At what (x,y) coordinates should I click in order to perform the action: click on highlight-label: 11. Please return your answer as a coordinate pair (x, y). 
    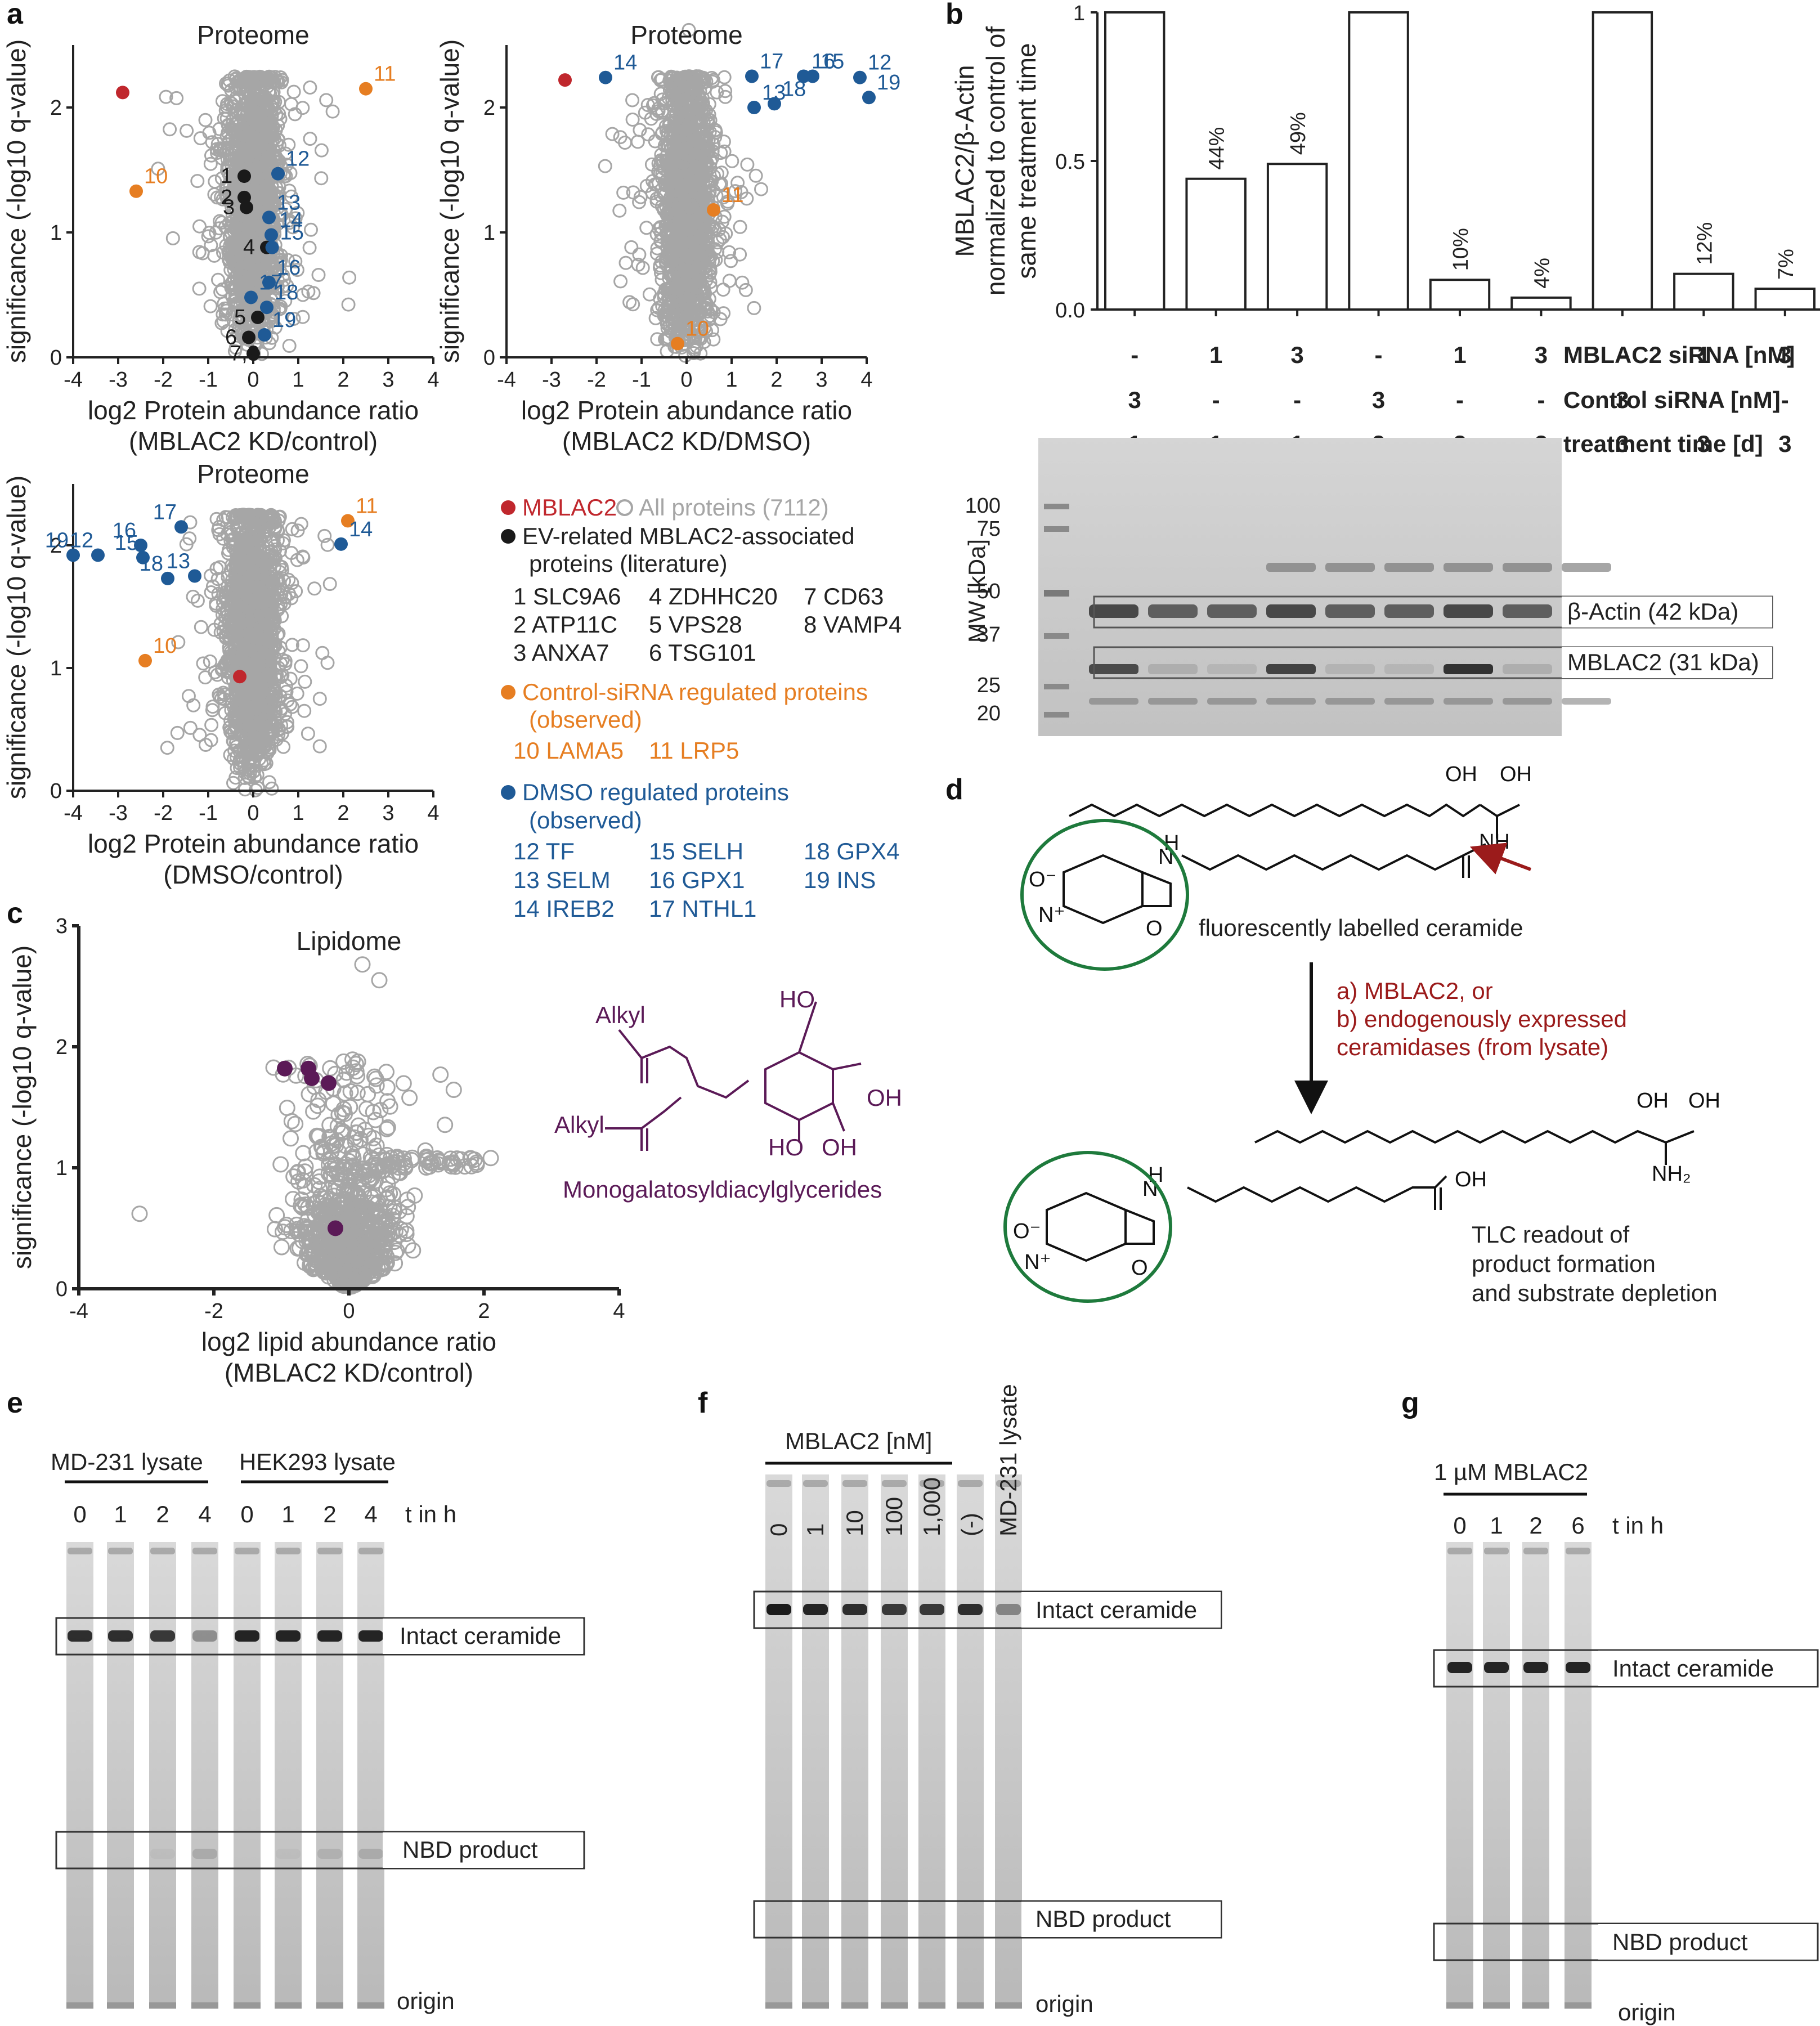
    Looking at the image, I should click on (732, 195).